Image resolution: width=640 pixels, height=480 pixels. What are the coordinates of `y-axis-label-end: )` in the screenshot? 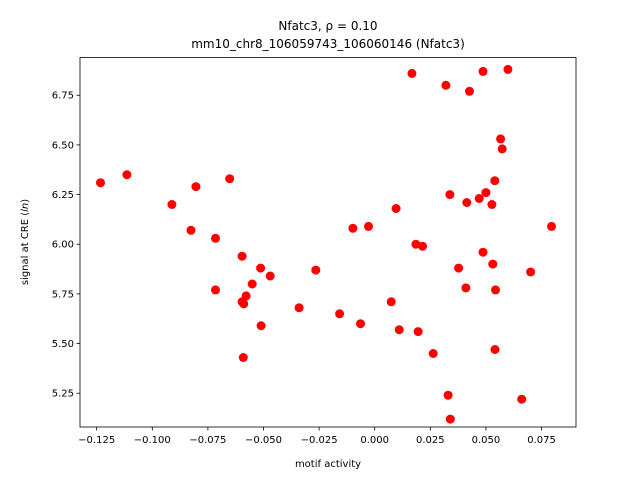 It's located at (25, 201).